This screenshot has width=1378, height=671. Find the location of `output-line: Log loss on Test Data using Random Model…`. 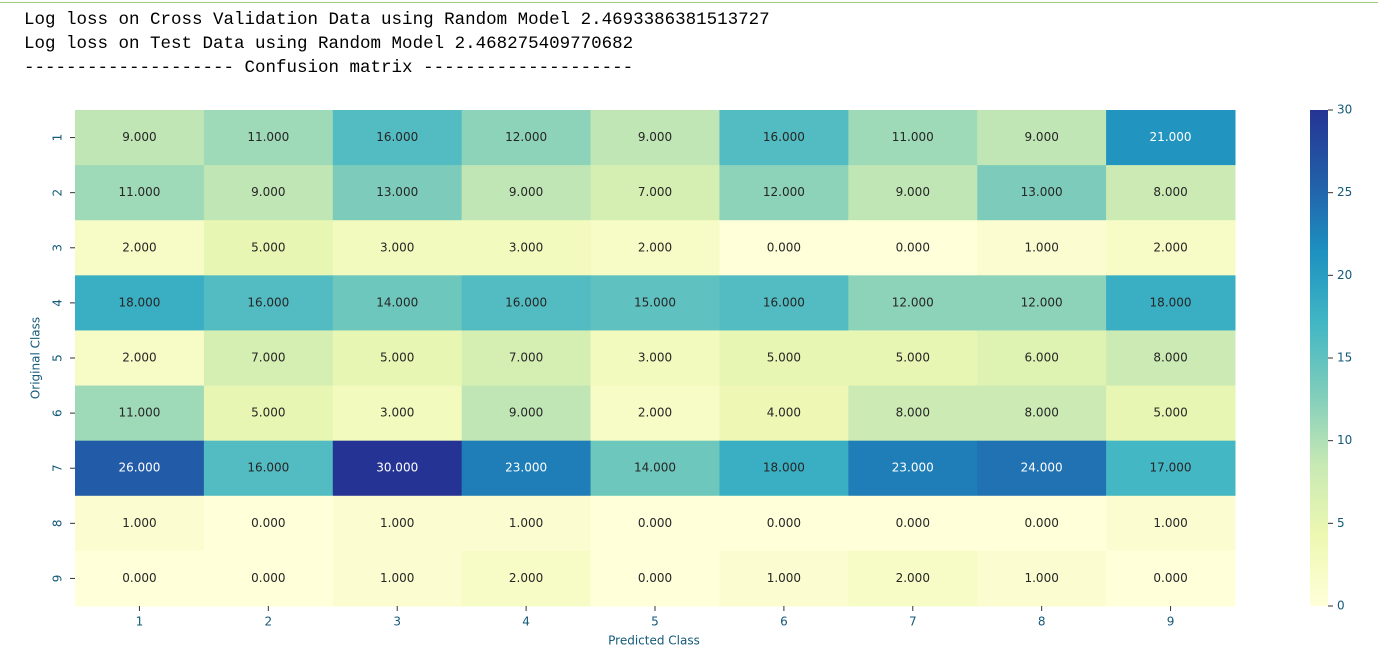

output-line: Log loss on Test Data using Random Model… is located at coordinates (329, 44).